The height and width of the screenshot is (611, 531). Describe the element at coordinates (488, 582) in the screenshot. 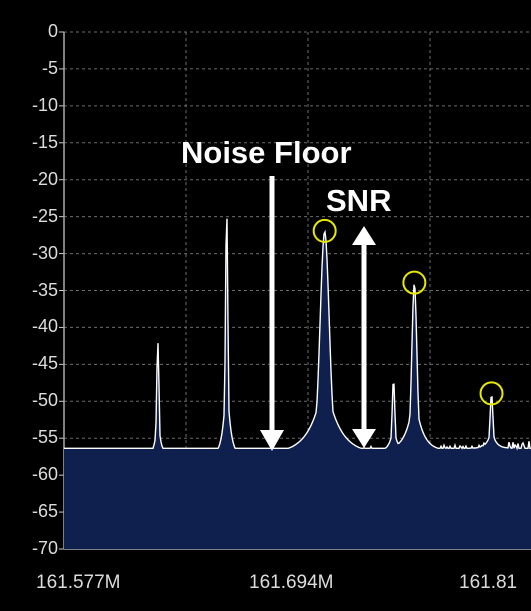

I see `x-tick-label: 161.81` at that location.